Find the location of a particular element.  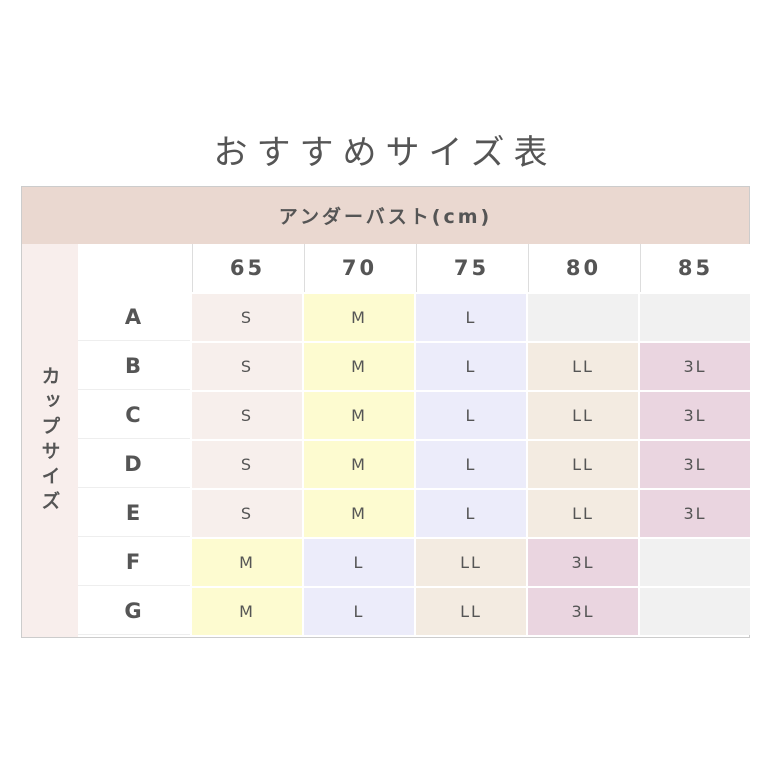

cup-size-label: カップサイズ is located at coordinates (49, 440).